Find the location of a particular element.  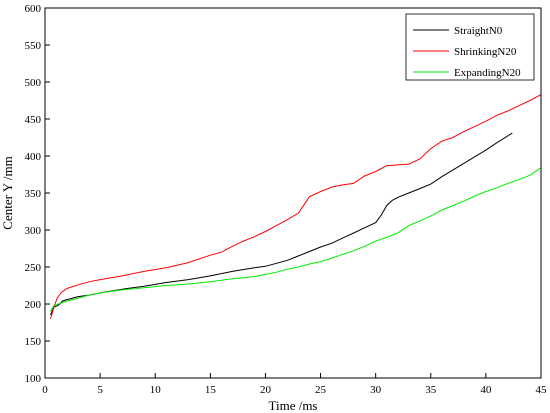

x-tick-label: 0 is located at coordinates (45, 390).